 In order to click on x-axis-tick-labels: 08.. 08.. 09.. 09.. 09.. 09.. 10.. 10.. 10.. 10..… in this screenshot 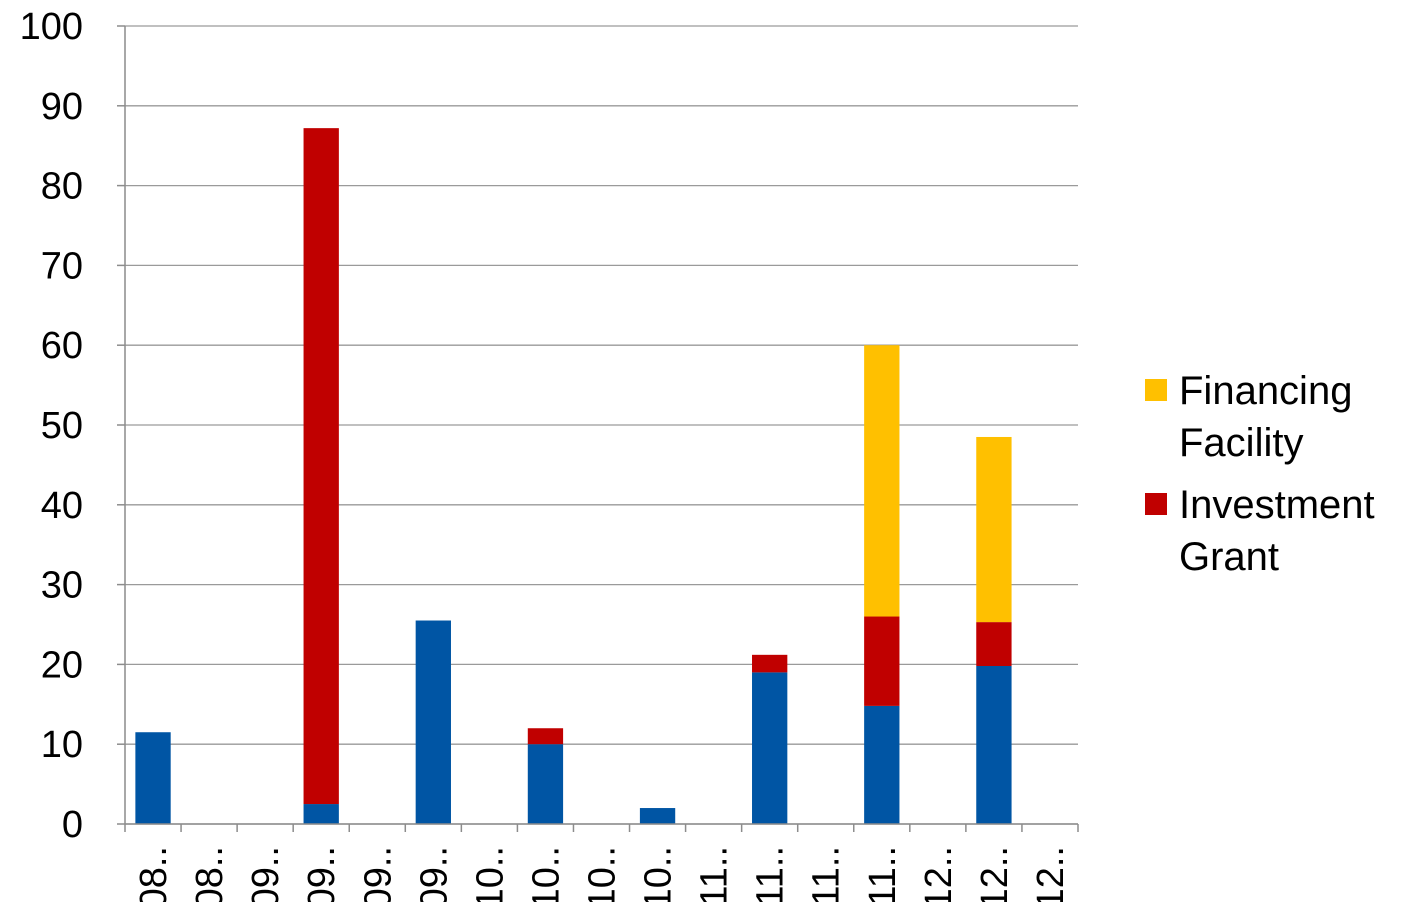, I will do `click(602, 874)`.